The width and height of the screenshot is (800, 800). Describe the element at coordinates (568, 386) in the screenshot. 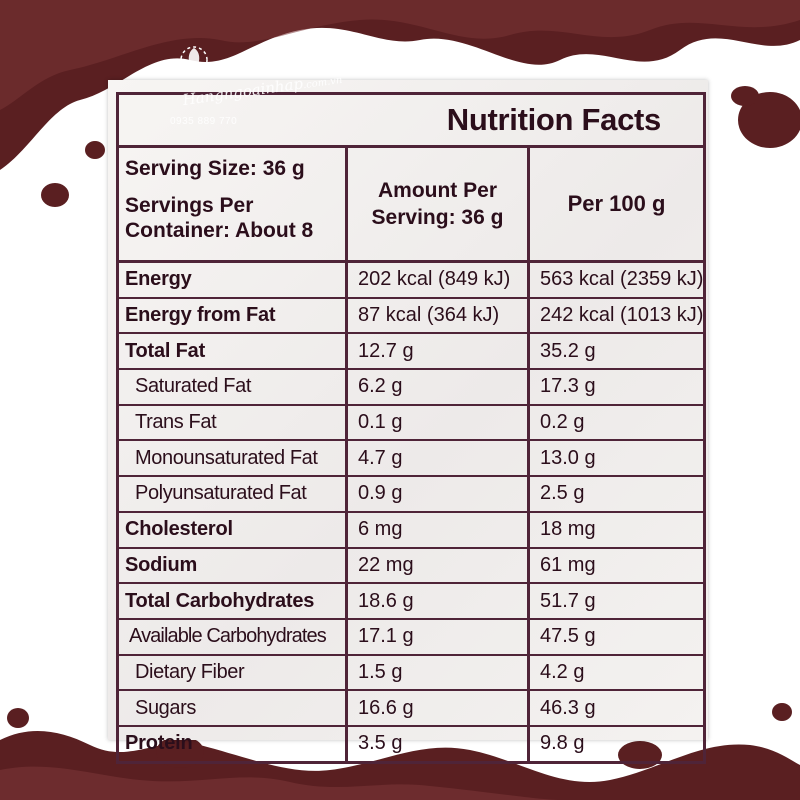

I see `amount-per-100g: 17.3 g` at that location.